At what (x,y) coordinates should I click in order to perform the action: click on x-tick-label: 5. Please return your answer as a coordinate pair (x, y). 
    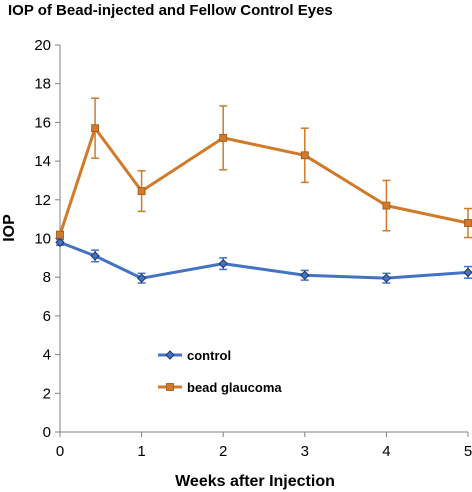
    Looking at the image, I should click on (468, 451).